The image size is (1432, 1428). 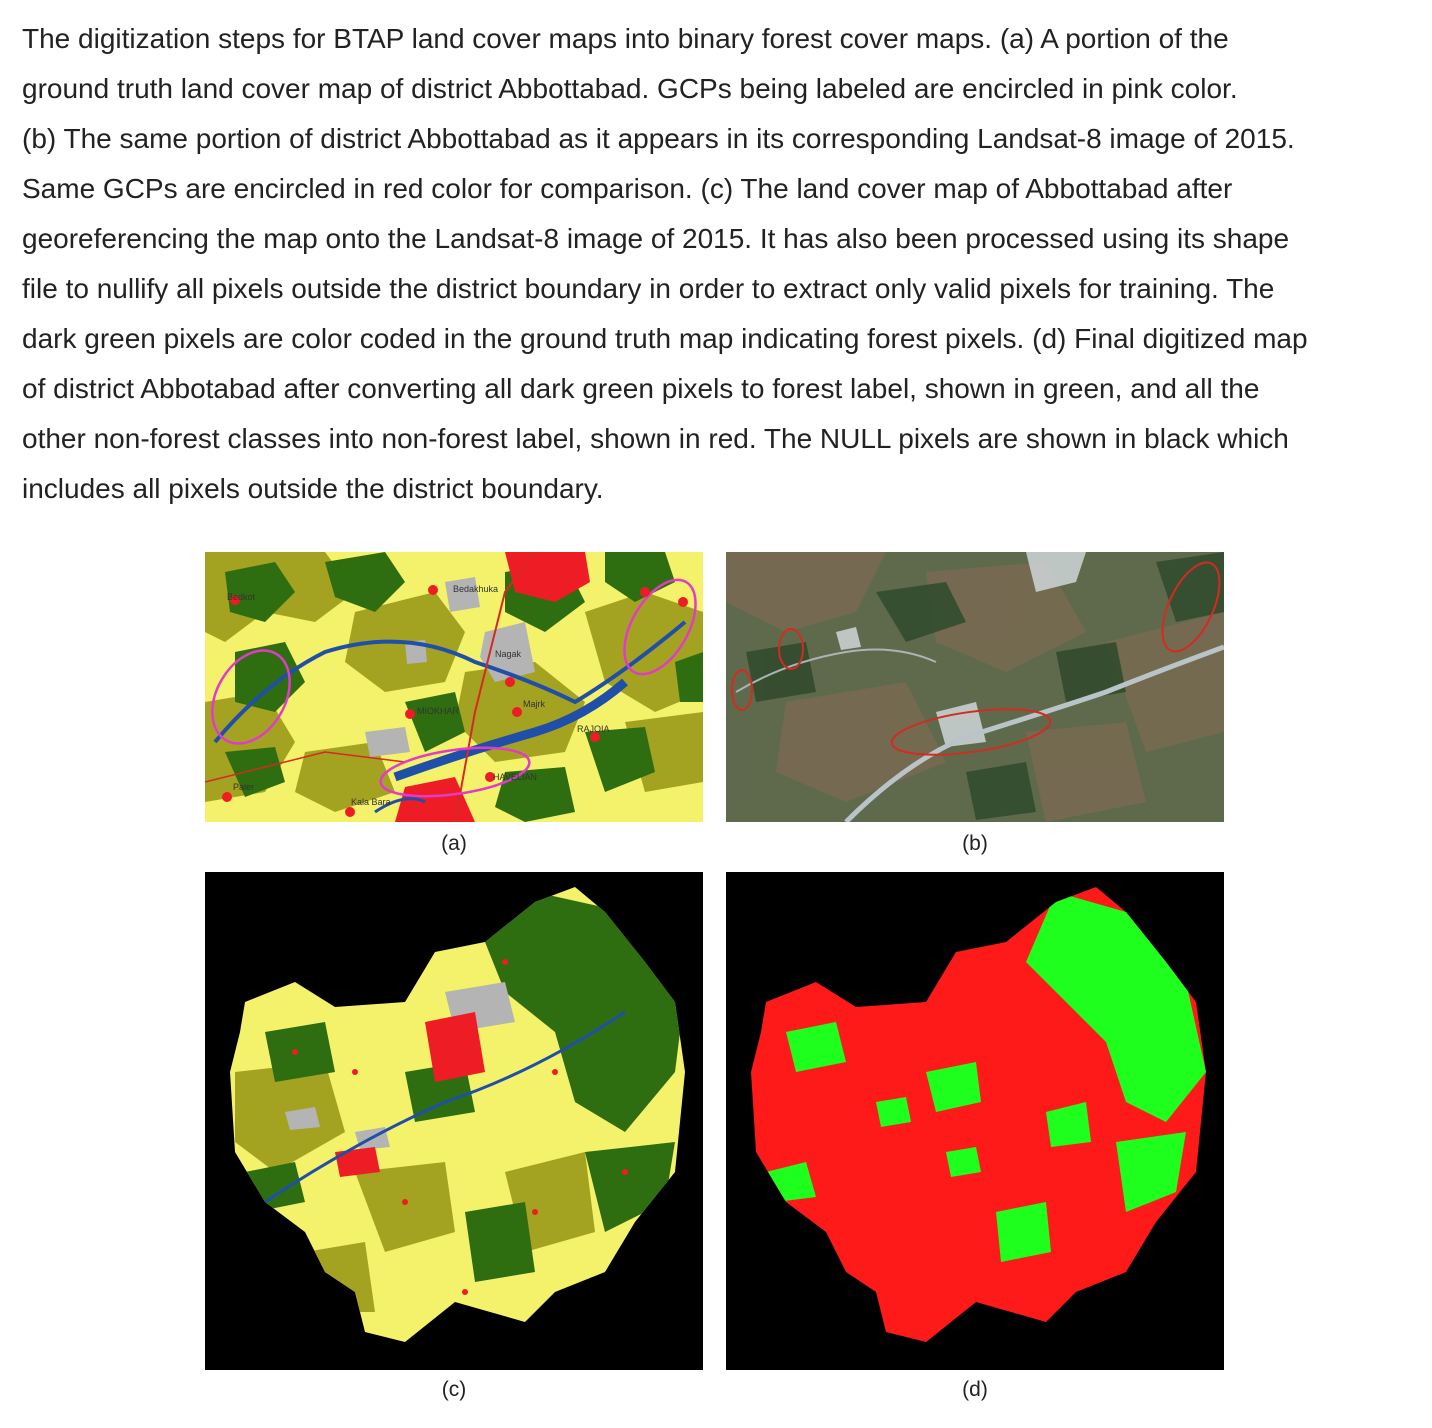 I want to click on panel-c: (c), so click(x=454, y=1136).